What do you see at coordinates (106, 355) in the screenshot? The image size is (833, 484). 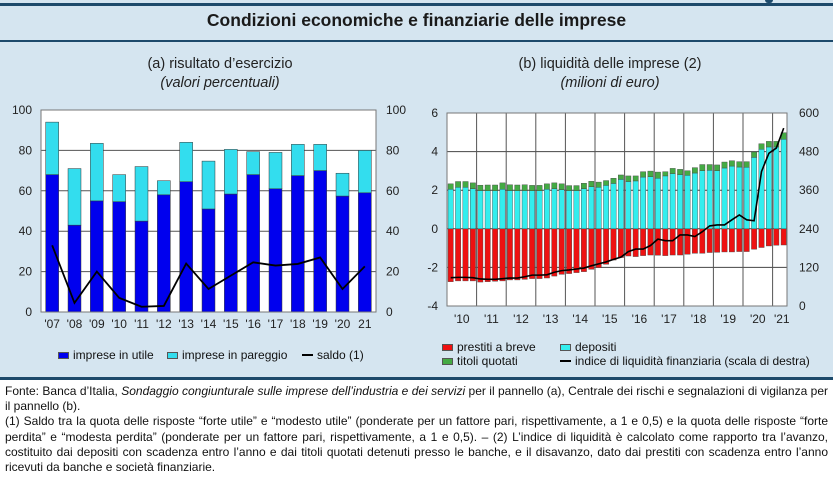 I see `legend-item-utile: imprese in utile` at bounding box center [106, 355].